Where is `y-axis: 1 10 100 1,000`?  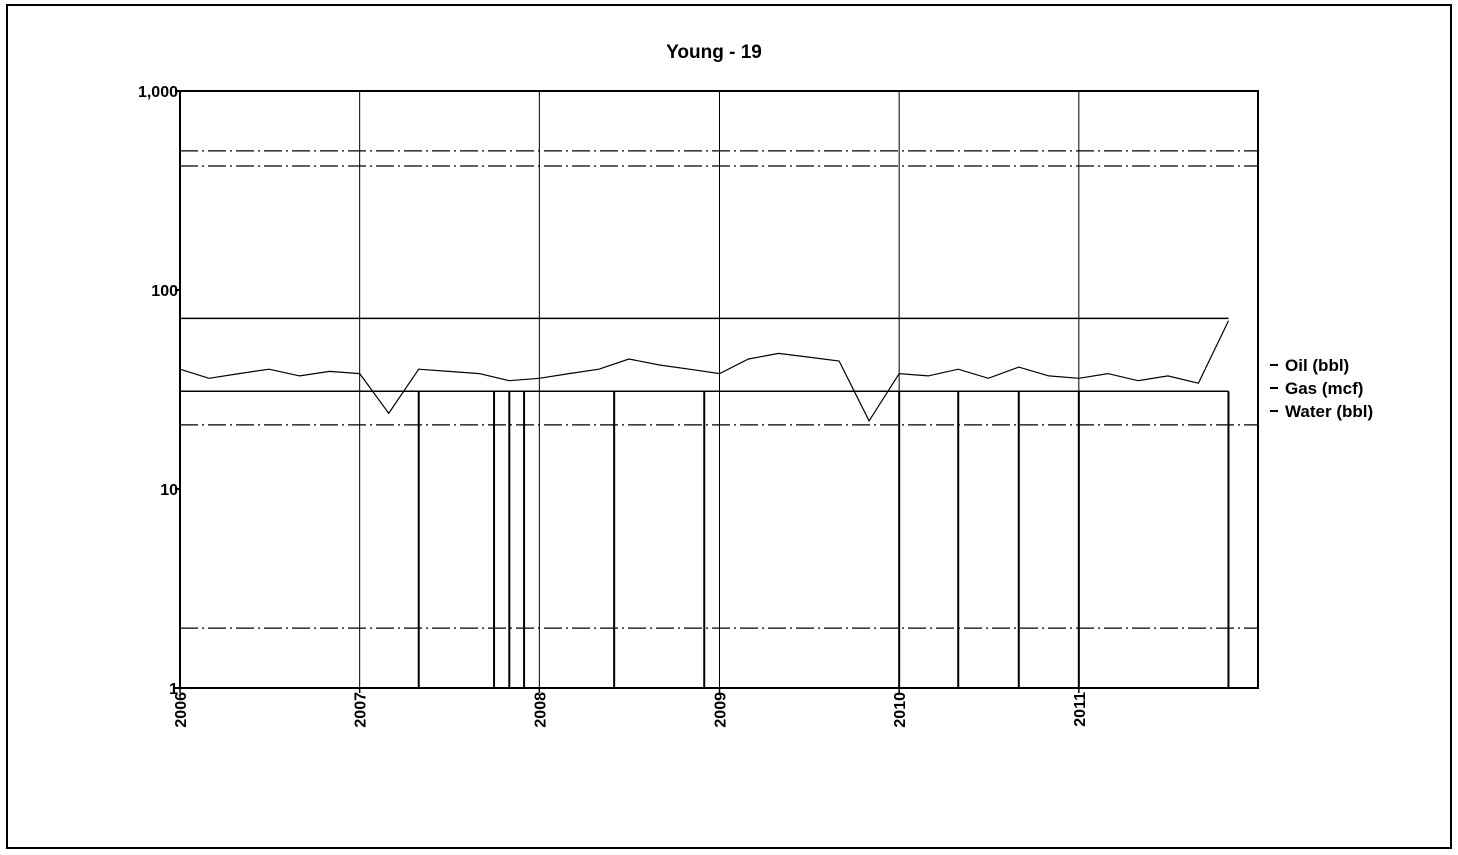 y-axis: 1 10 100 1,000 is located at coordinates (159, 391).